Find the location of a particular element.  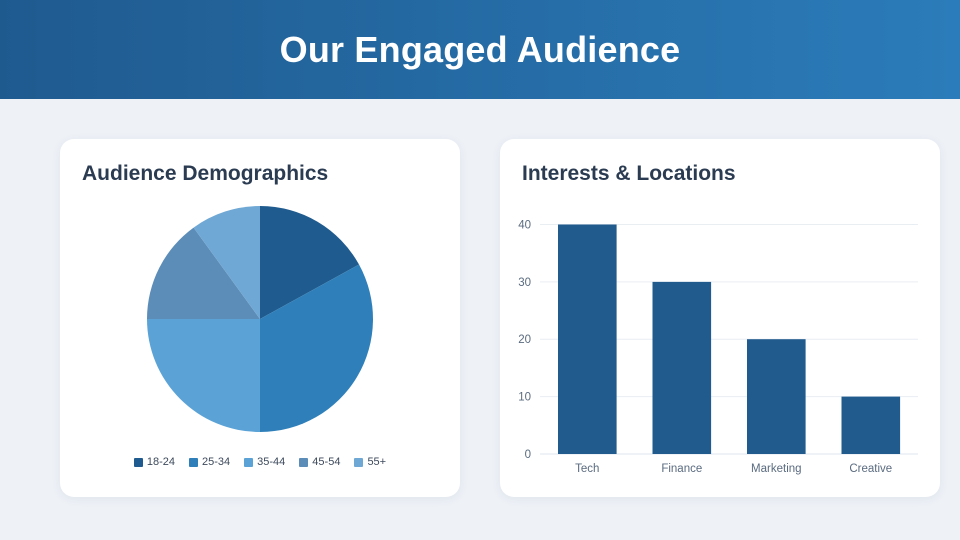

y-tick-label-40: 40 is located at coordinates (524, 226).